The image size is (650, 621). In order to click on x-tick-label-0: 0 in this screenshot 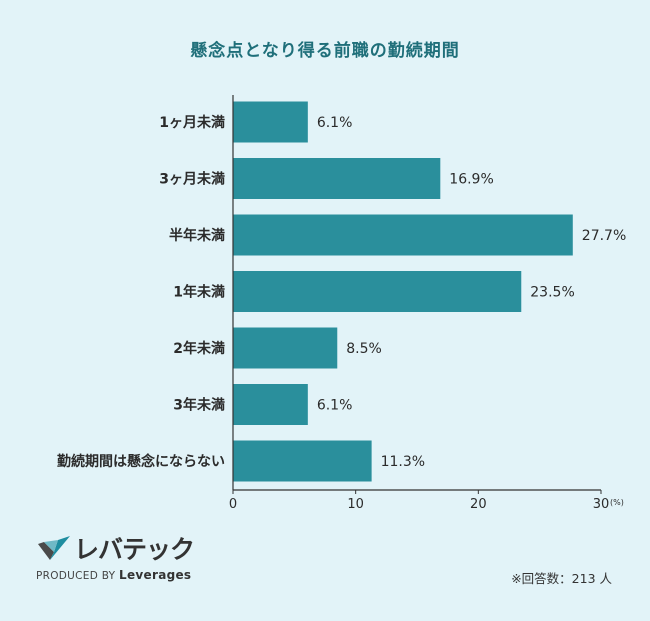, I will do `click(233, 504)`.